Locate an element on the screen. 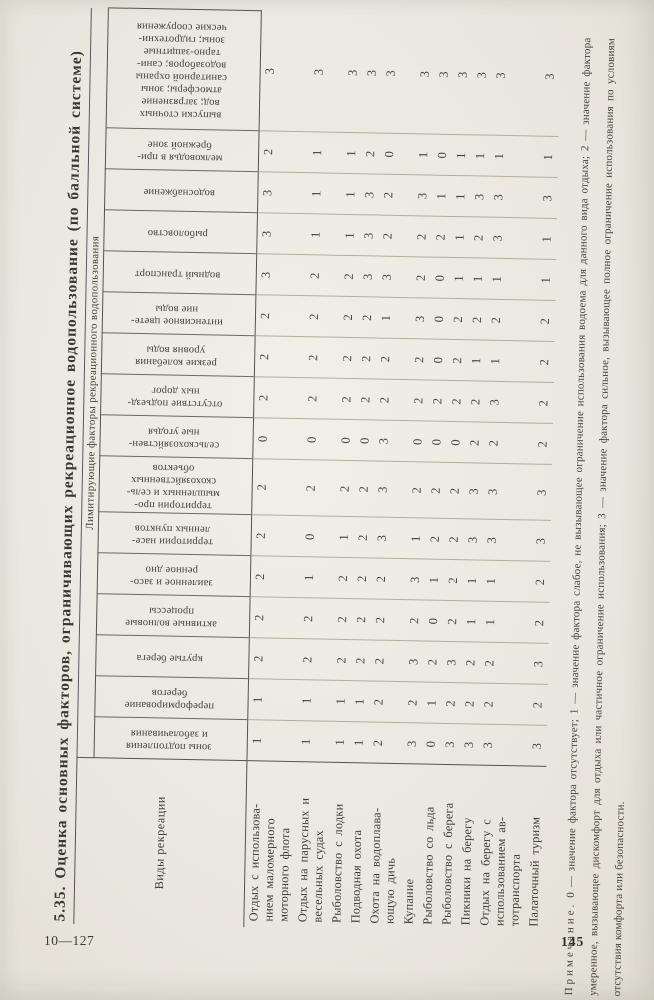  factor-header-label: резкие колебания уровня воды is located at coordinates (175, 356).